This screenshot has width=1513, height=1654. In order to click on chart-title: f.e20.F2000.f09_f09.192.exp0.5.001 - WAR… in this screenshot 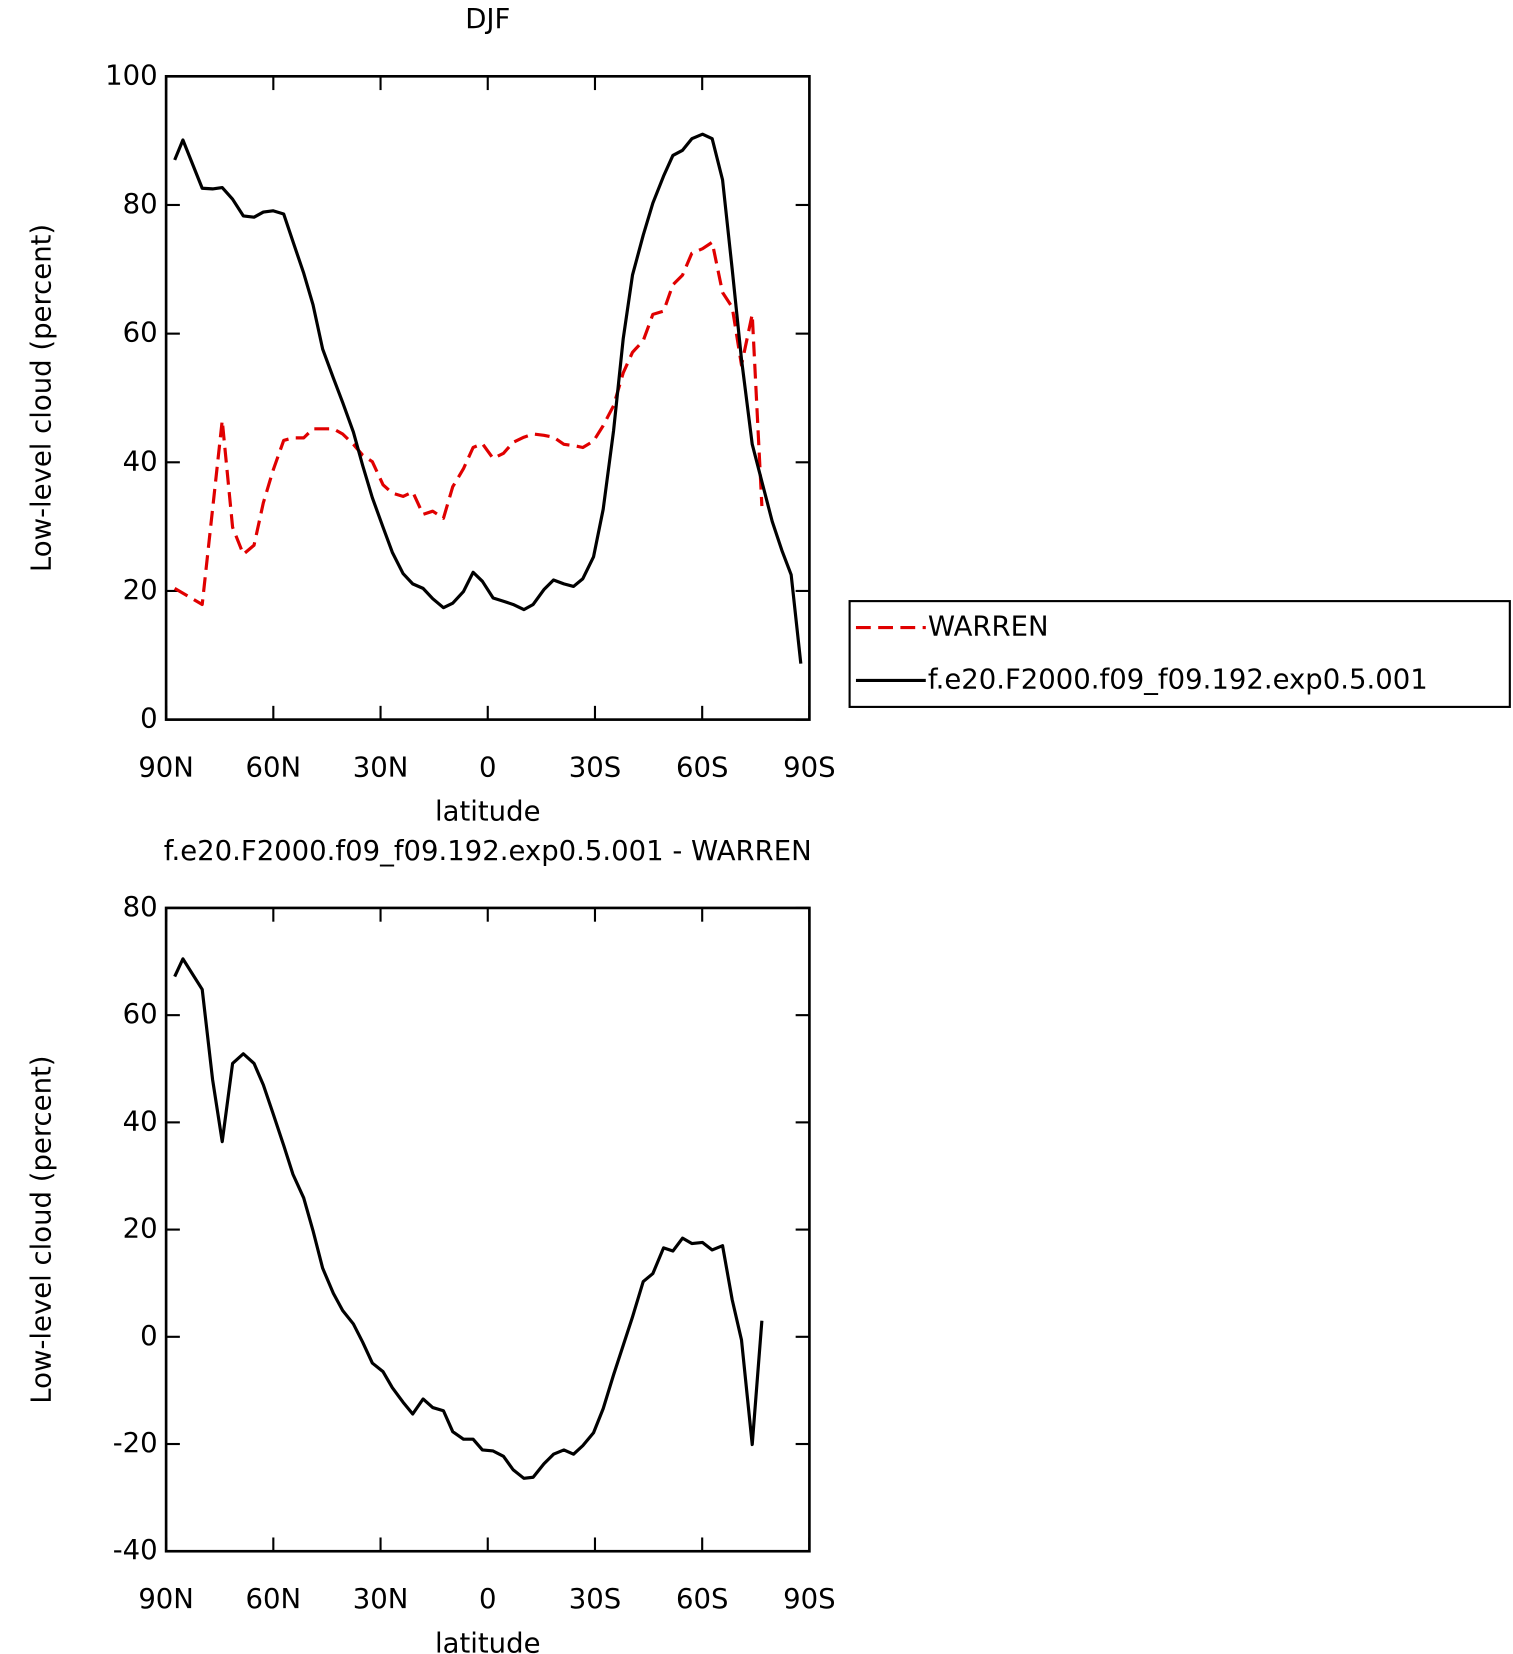, I will do `click(488, 851)`.